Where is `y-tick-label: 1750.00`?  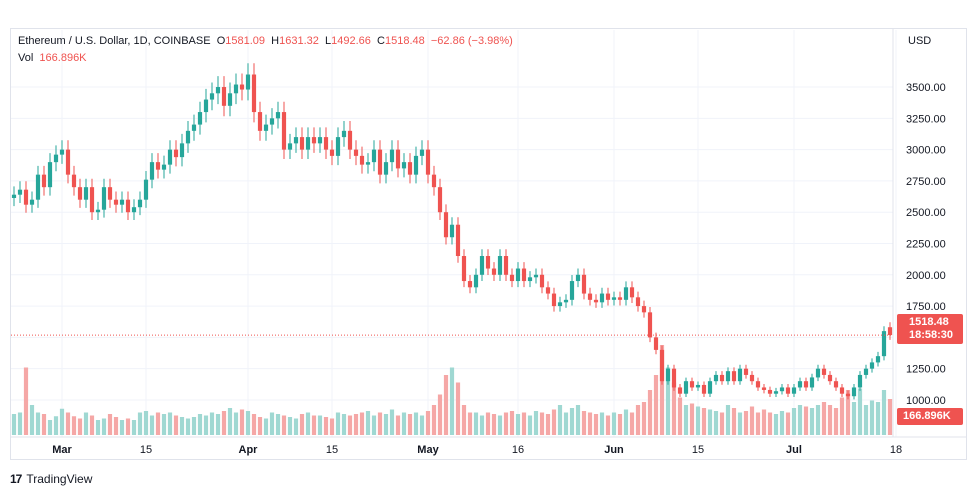
y-tick-label: 1750.00 is located at coordinates (926, 307).